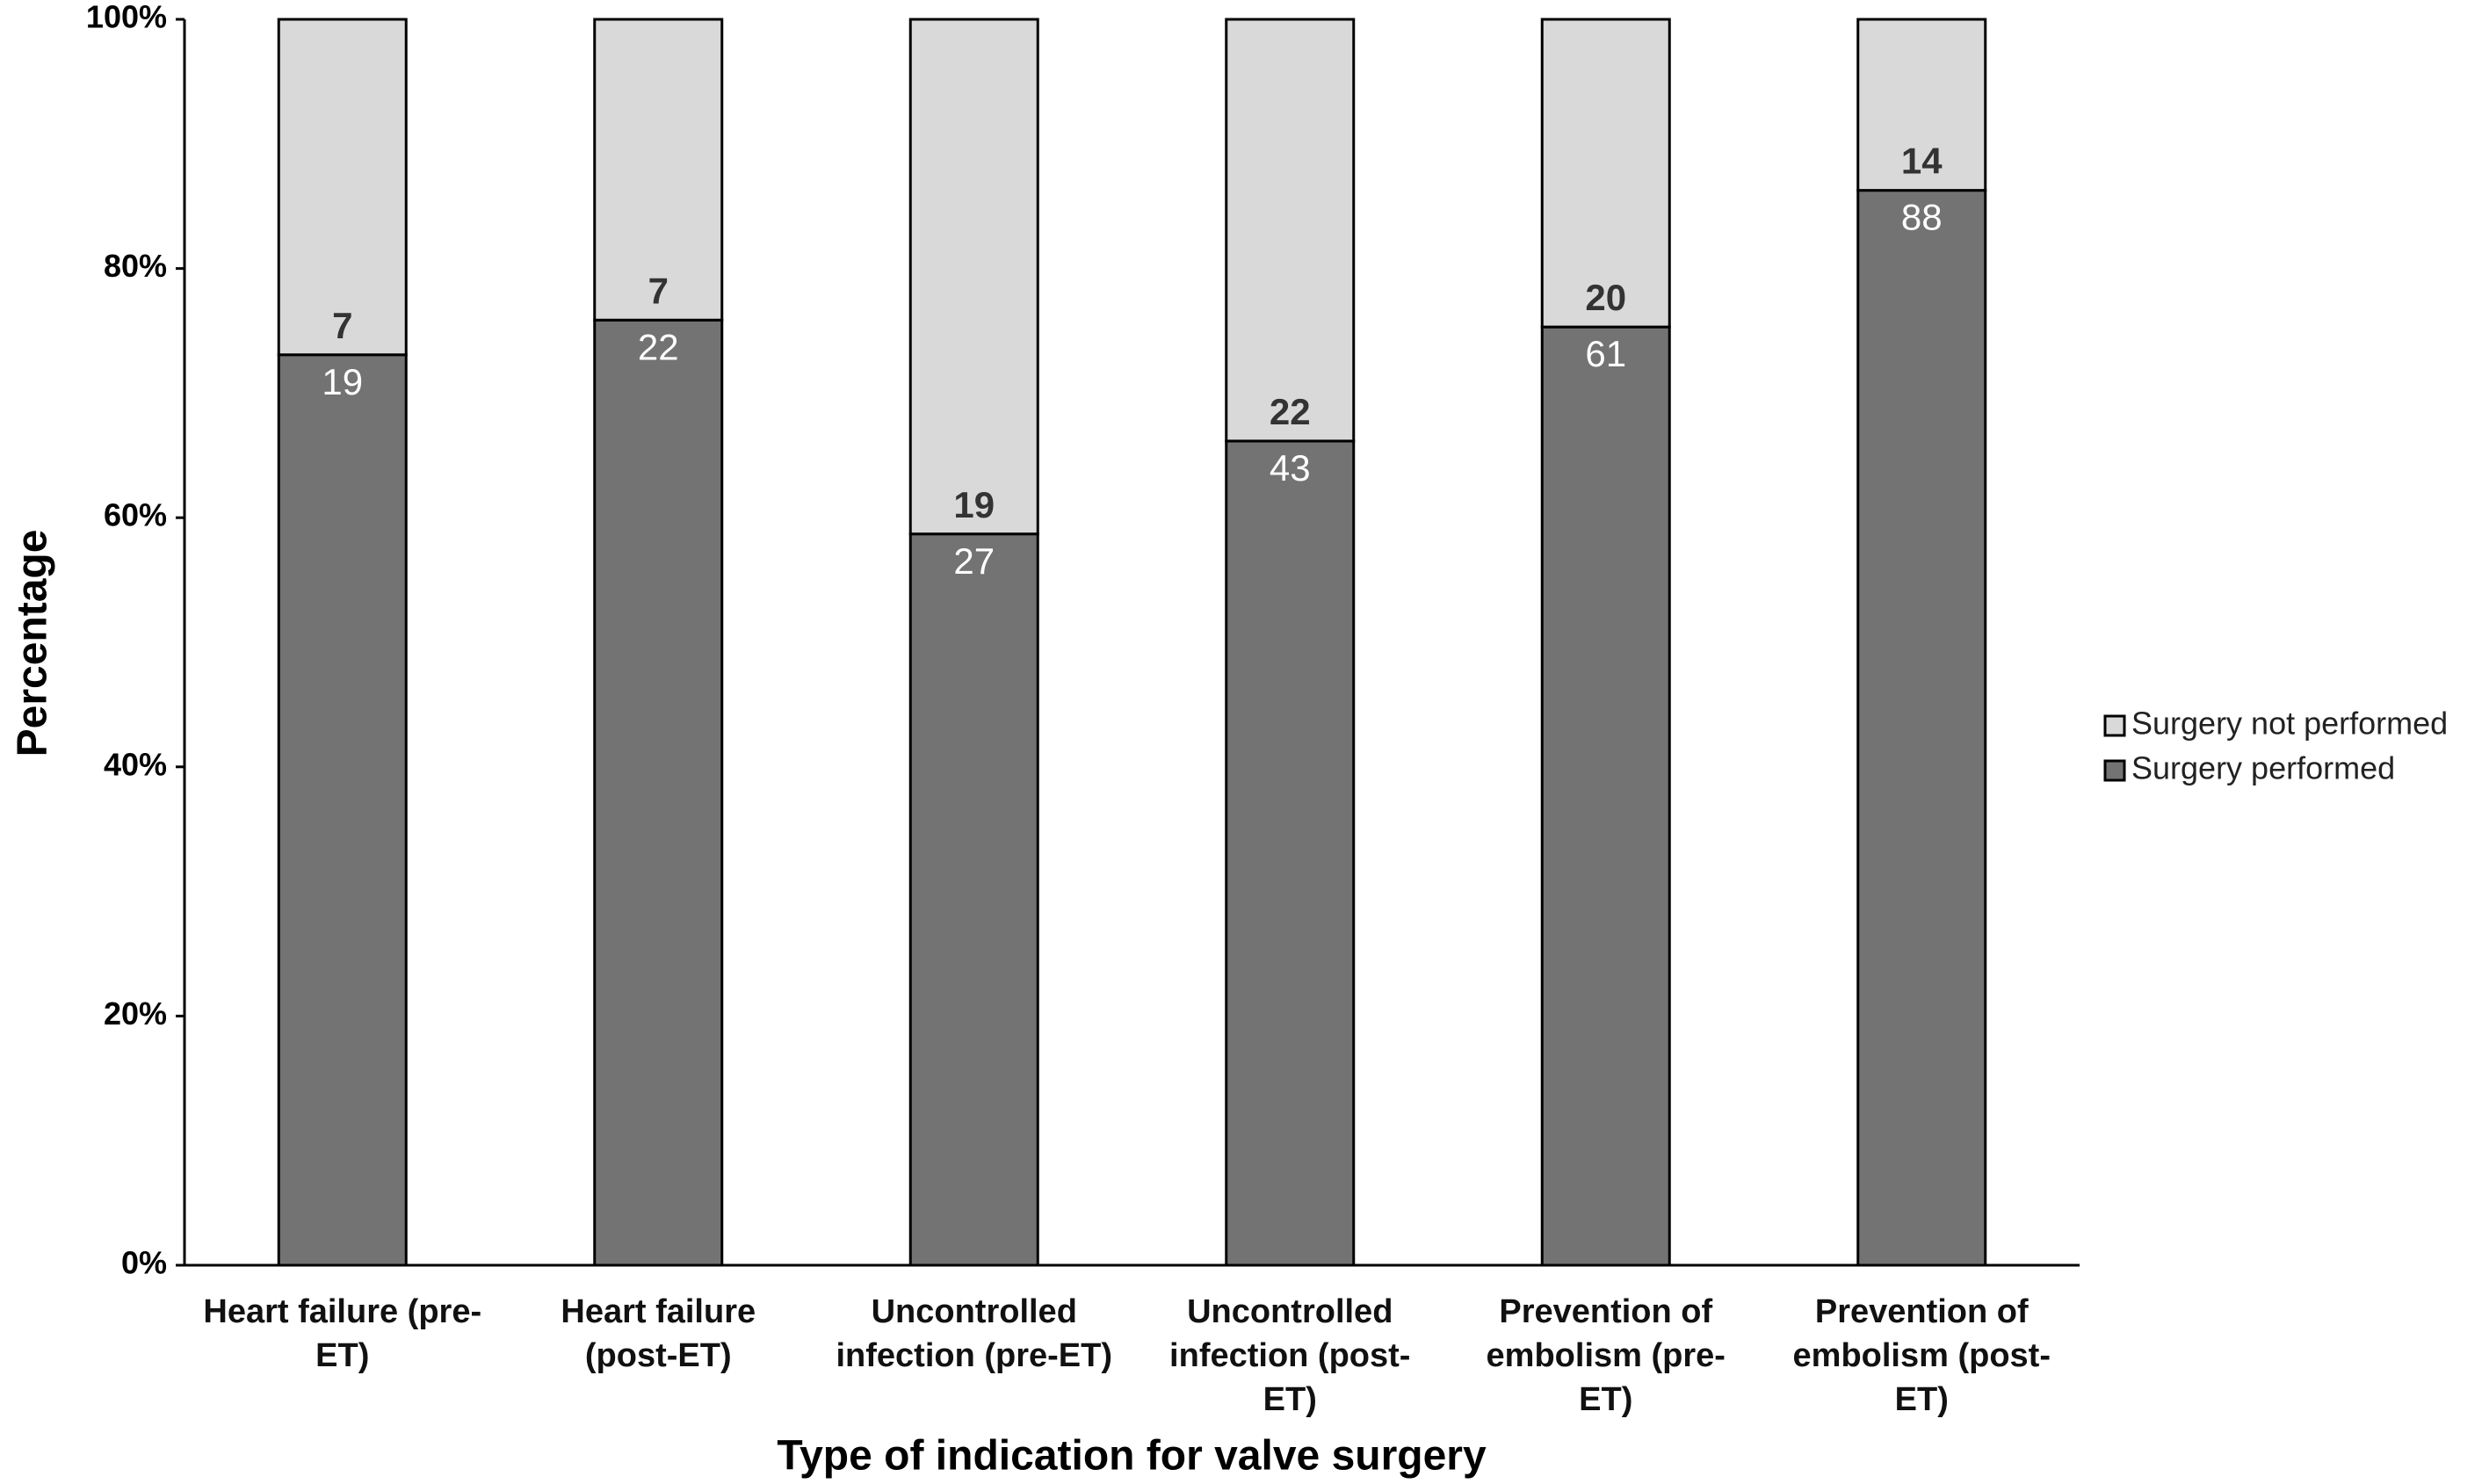 The image size is (2489, 1484). Describe the element at coordinates (975, 1333) in the screenshot. I see `x-tick-label: Uncontrolled infection (pre-ET)` at that location.